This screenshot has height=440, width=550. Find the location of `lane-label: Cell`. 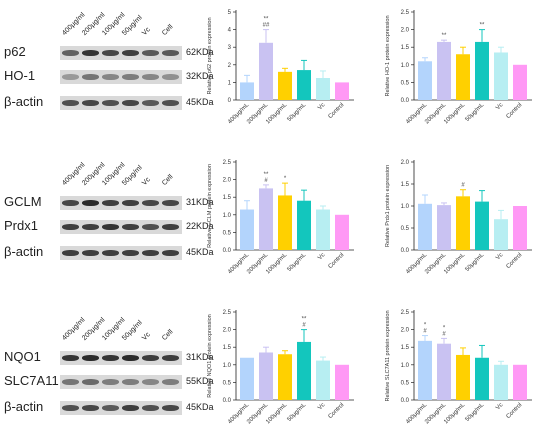

lane-label: Cell is located at coordinates (168, 180).